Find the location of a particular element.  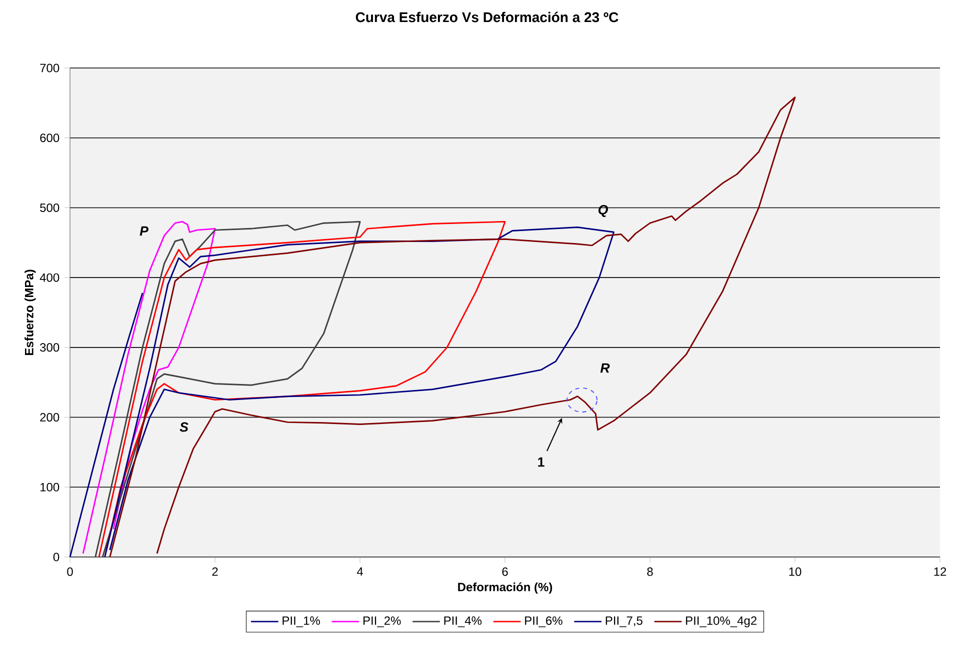

x-axis-title: Deformación (%) is located at coordinates (505, 588).